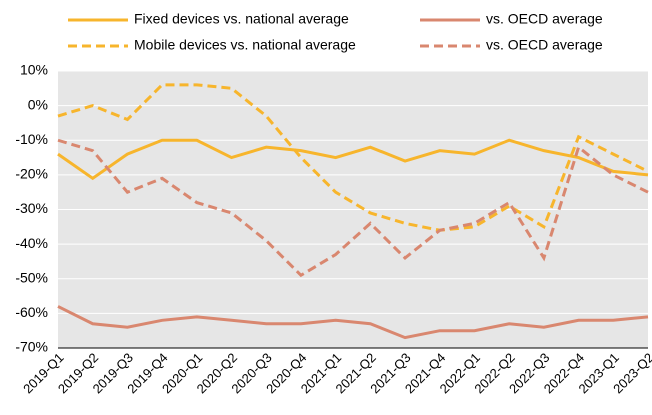 The image size is (652, 415). What do you see at coordinates (31, 208) in the screenshot?
I see `y-tick-label: -30%` at bounding box center [31, 208].